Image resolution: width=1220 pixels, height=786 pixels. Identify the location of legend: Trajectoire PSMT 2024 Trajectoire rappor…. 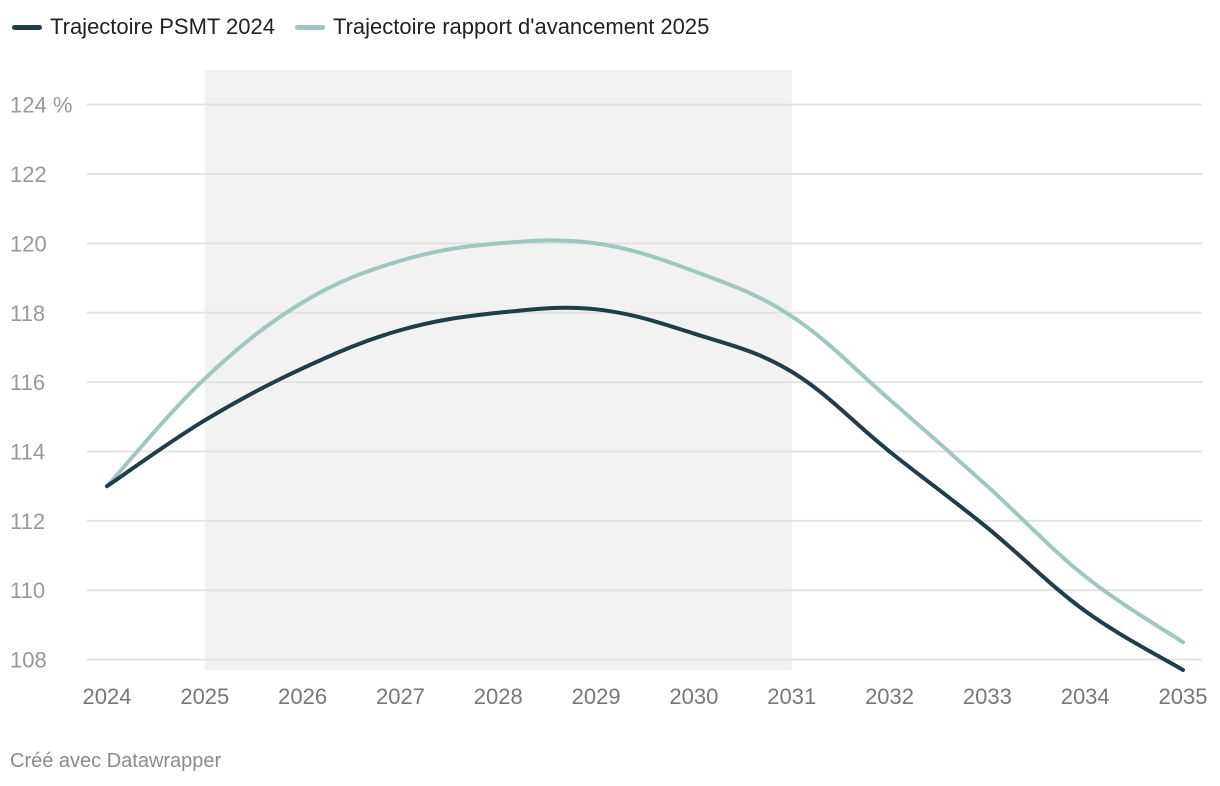
(360, 27).